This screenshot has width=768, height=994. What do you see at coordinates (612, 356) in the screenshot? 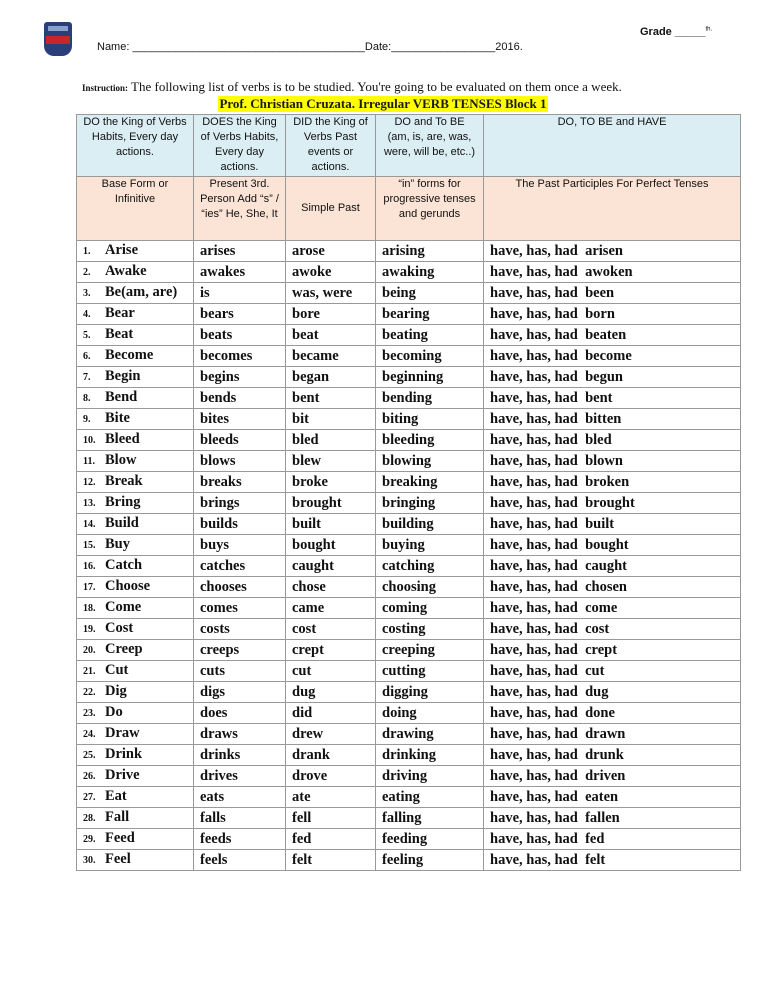
I see `table-cell: have, has, had become` at bounding box center [612, 356].